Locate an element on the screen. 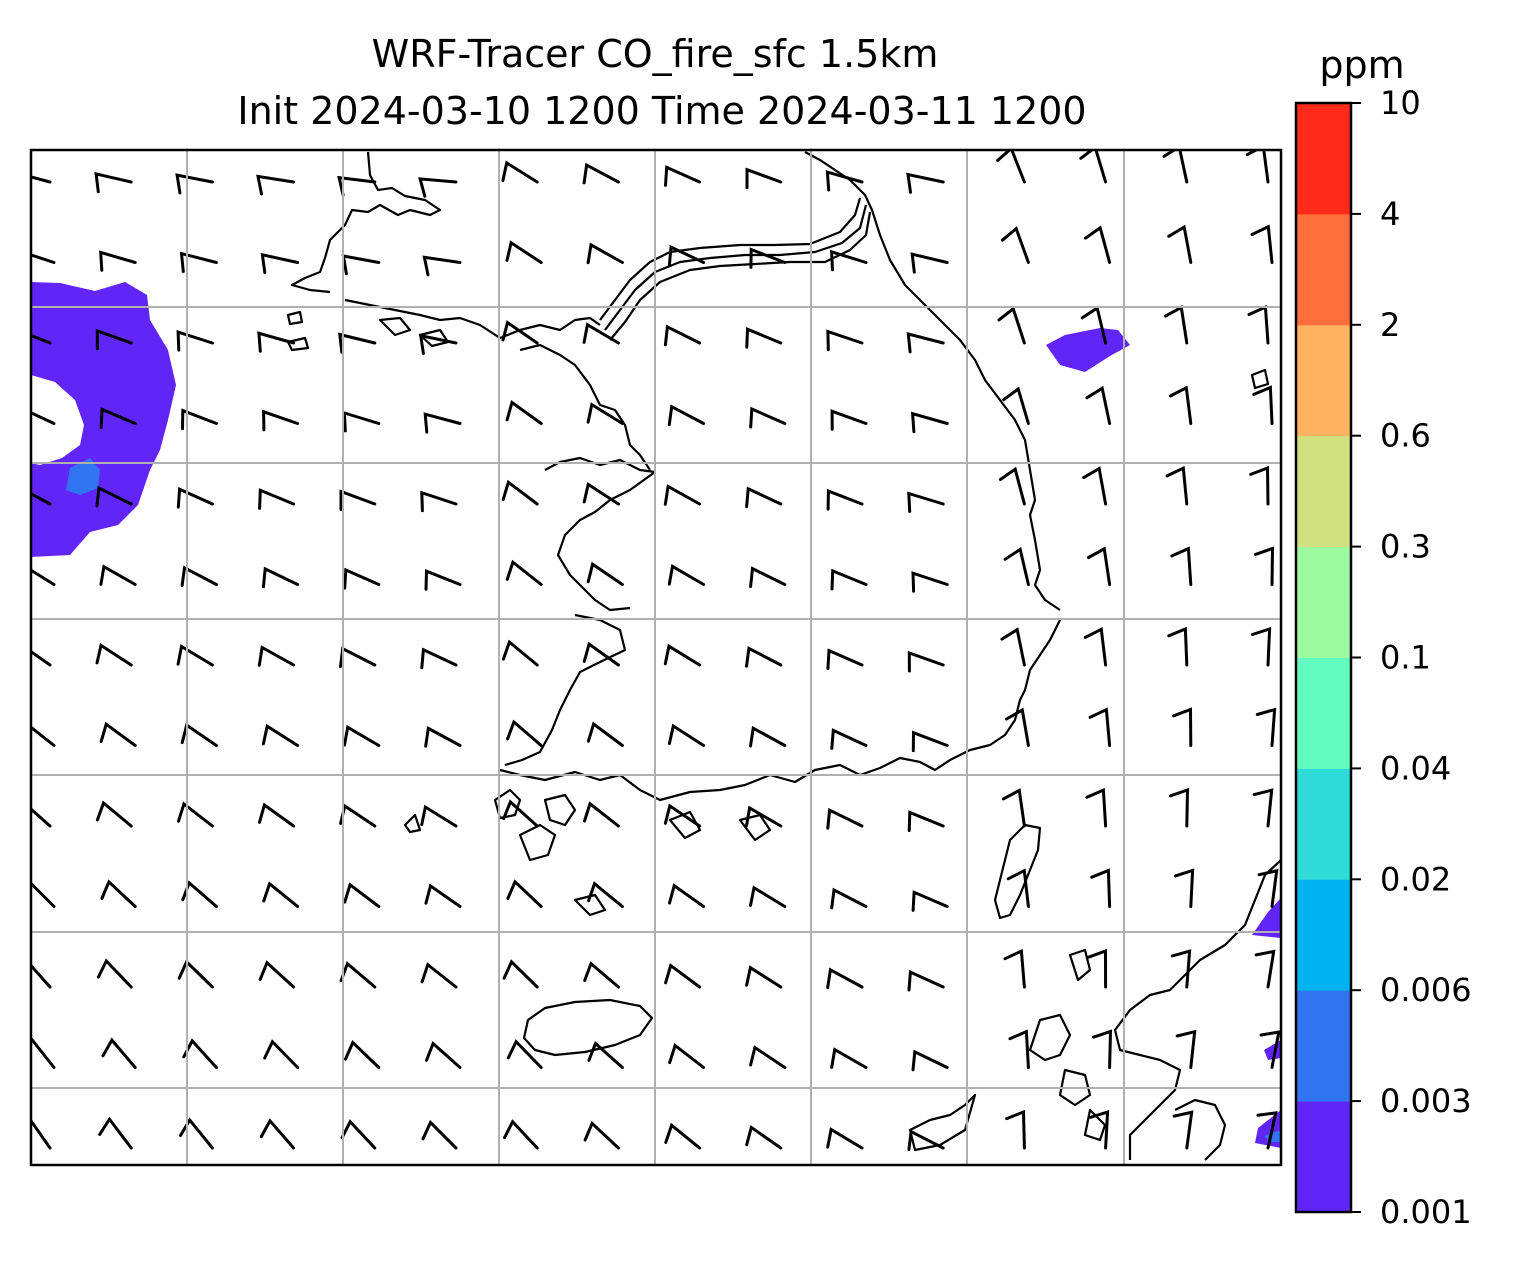 The image size is (1528, 1267). colorbar-unit: ppm is located at coordinates (1361, 65).